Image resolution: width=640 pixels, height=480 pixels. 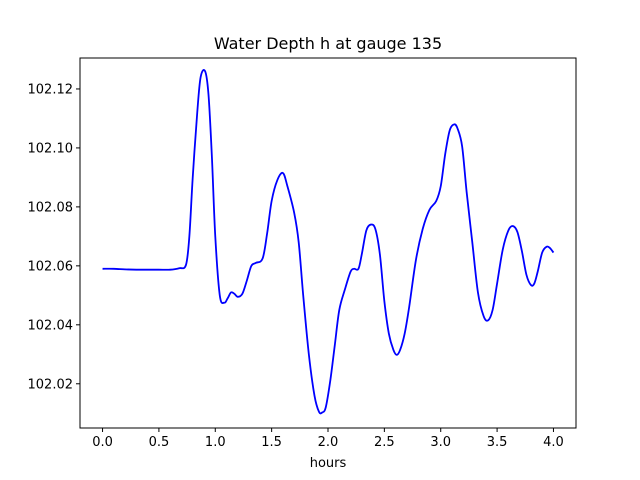 What do you see at coordinates (215, 442) in the screenshot?
I see `x-tick-label: 1.0` at bounding box center [215, 442].